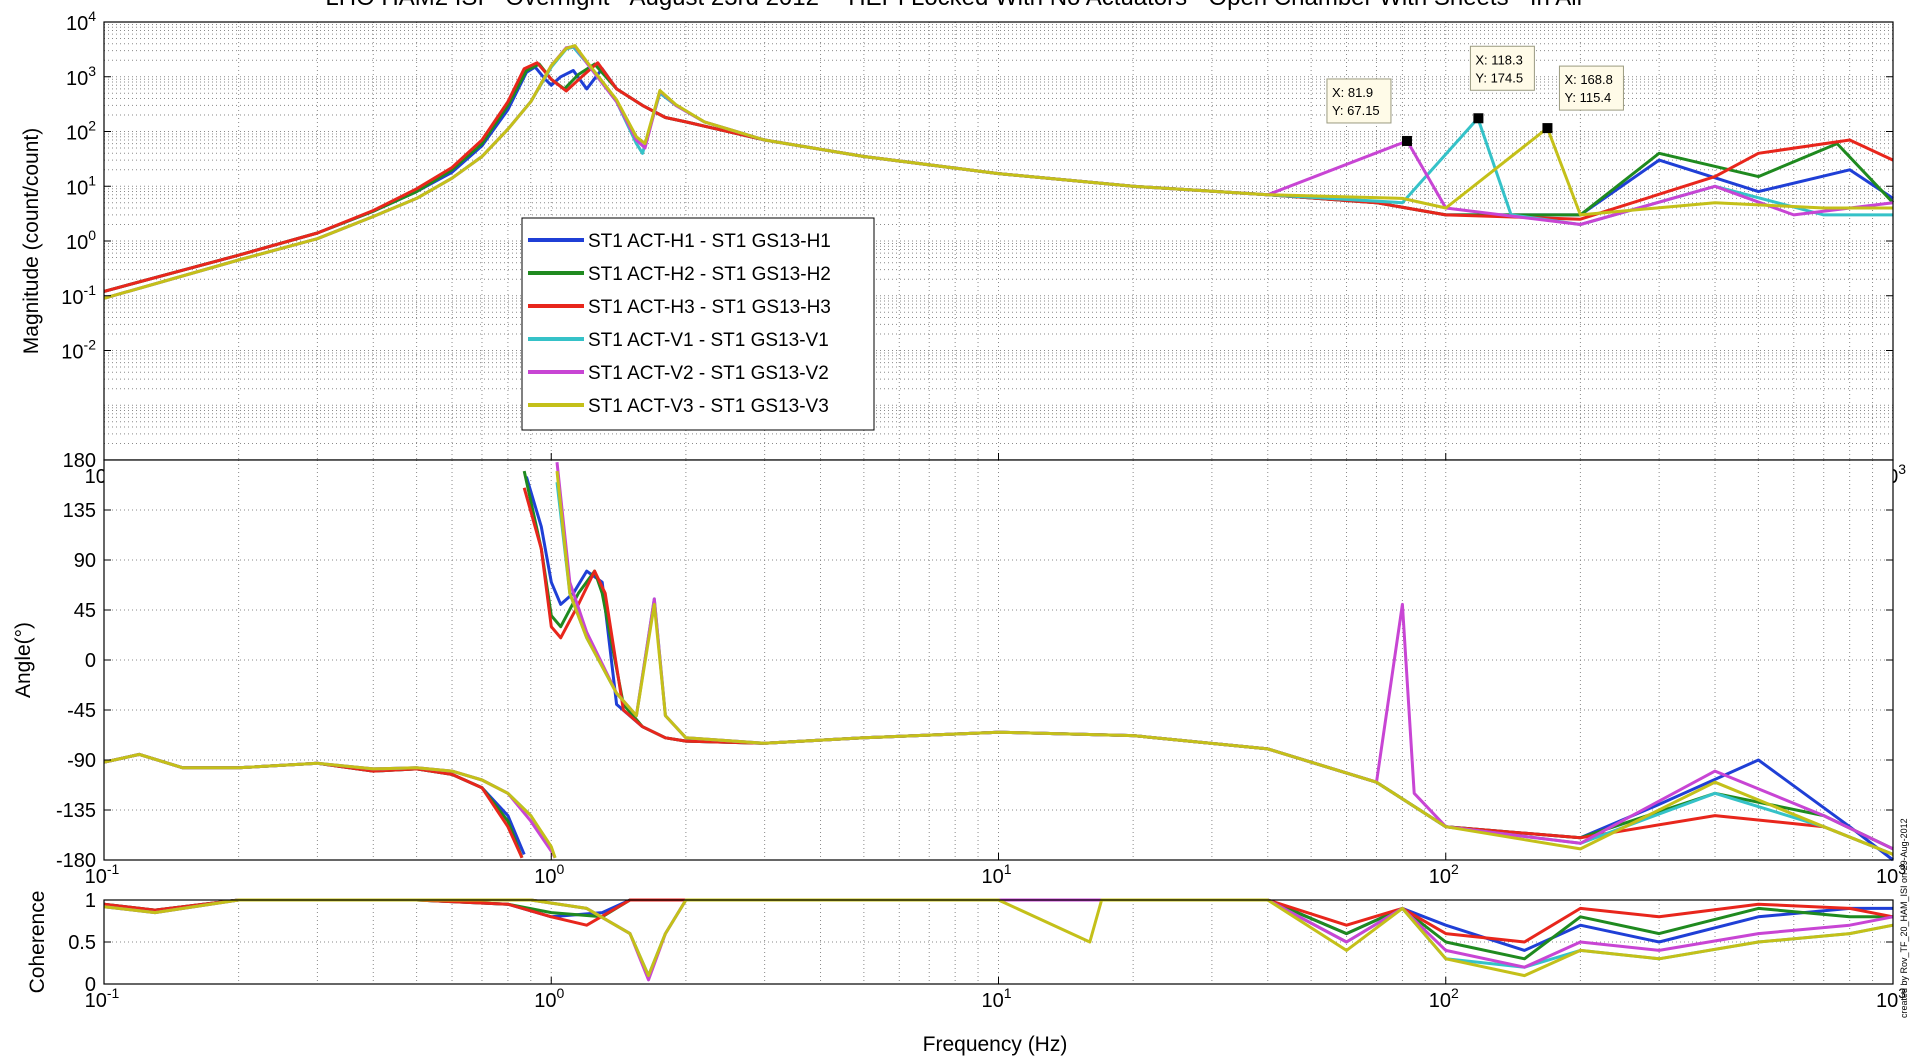  I want to click on magnitude-y-tick-label: 10¹, so click(81, 185).